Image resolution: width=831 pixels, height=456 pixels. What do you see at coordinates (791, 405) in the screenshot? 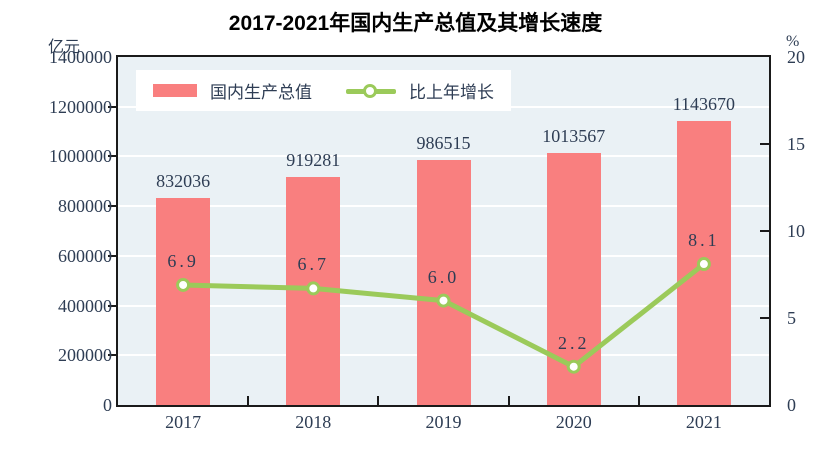
I see `y-right-tick-label: 0` at bounding box center [791, 405].